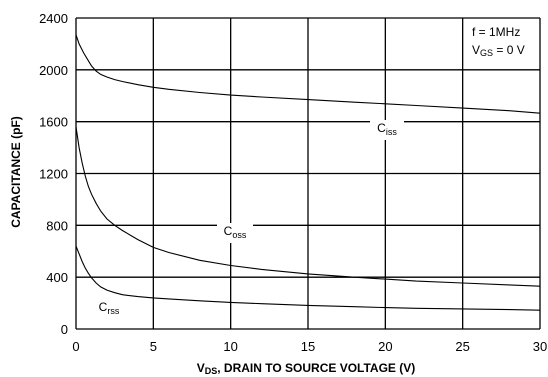 This screenshot has height=377, width=548. I want to click on condition-frequency: f = 1MHz, so click(496, 32).